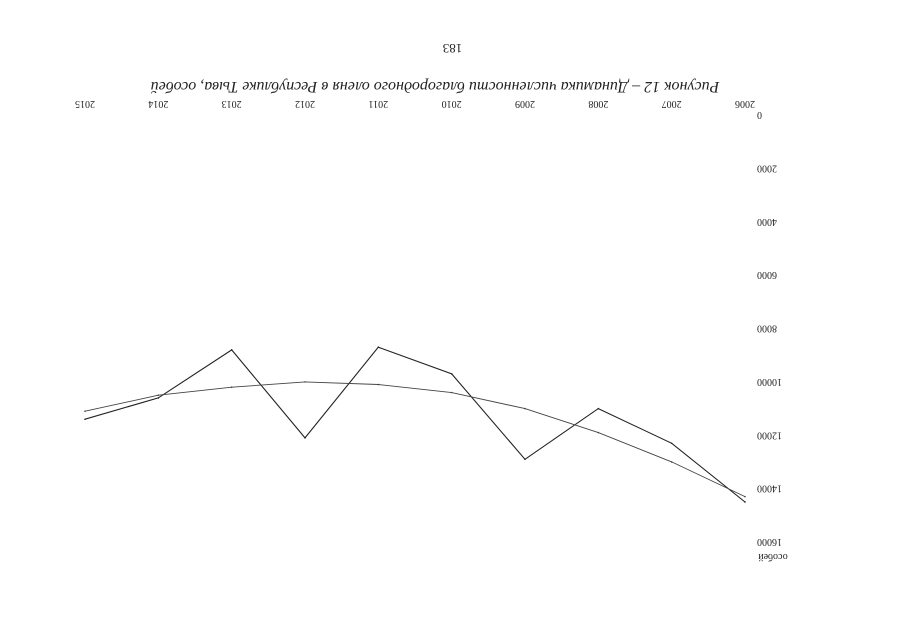 Image resolution: width=905 pixels, height=640 pixels. What do you see at coordinates (232, 103) in the screenshot?
I see `x-tick-label: 2013` at bounding box center [232, 103].